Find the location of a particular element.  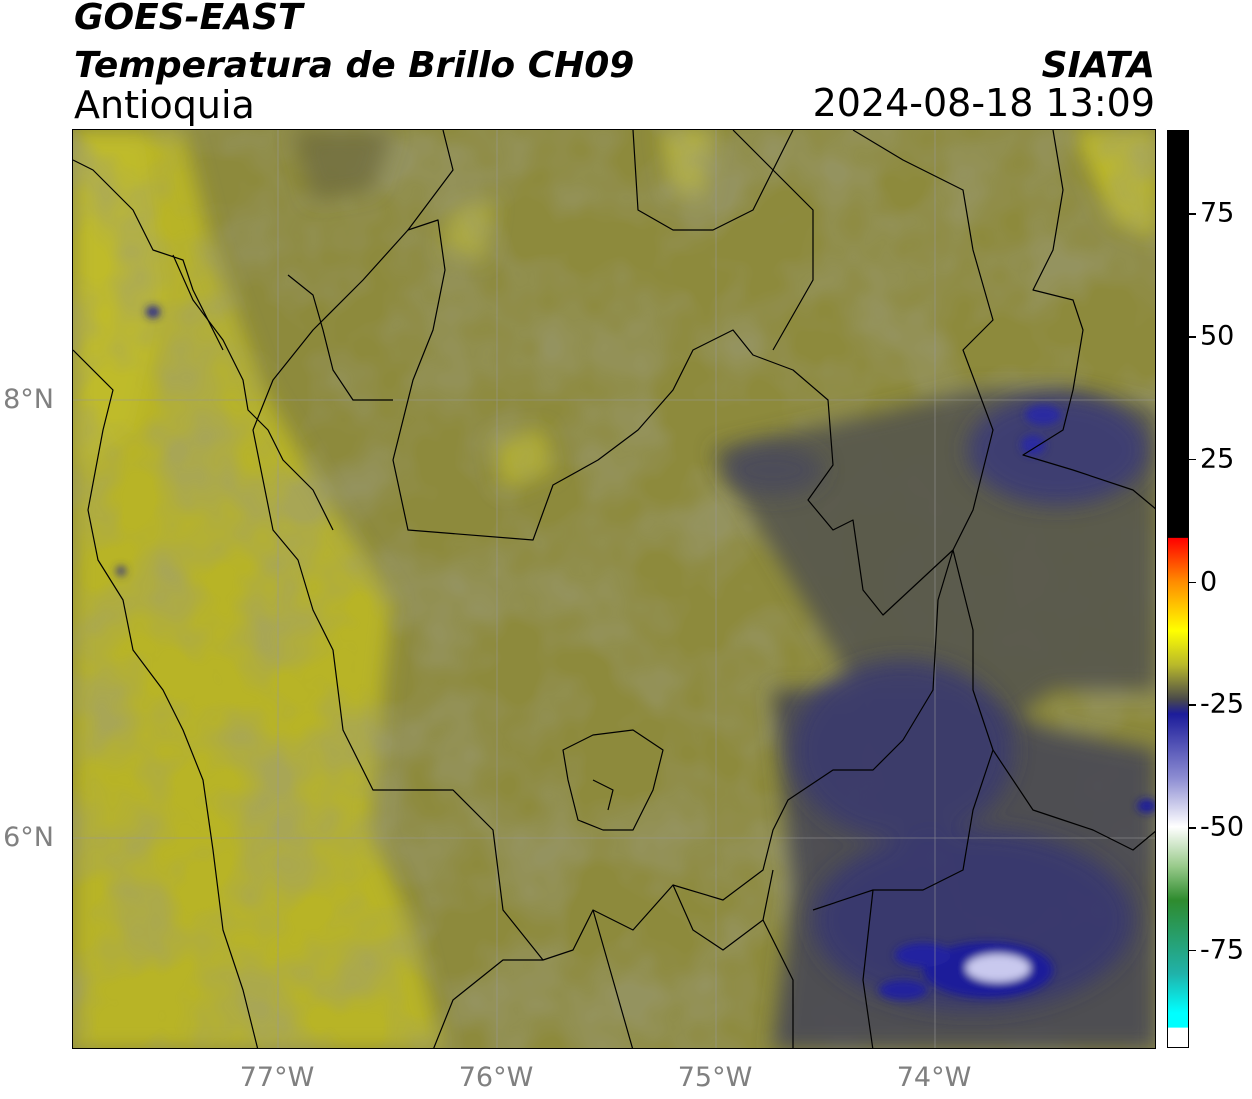

lat-label-8n: 8°N is located at coordinates (28, 399).